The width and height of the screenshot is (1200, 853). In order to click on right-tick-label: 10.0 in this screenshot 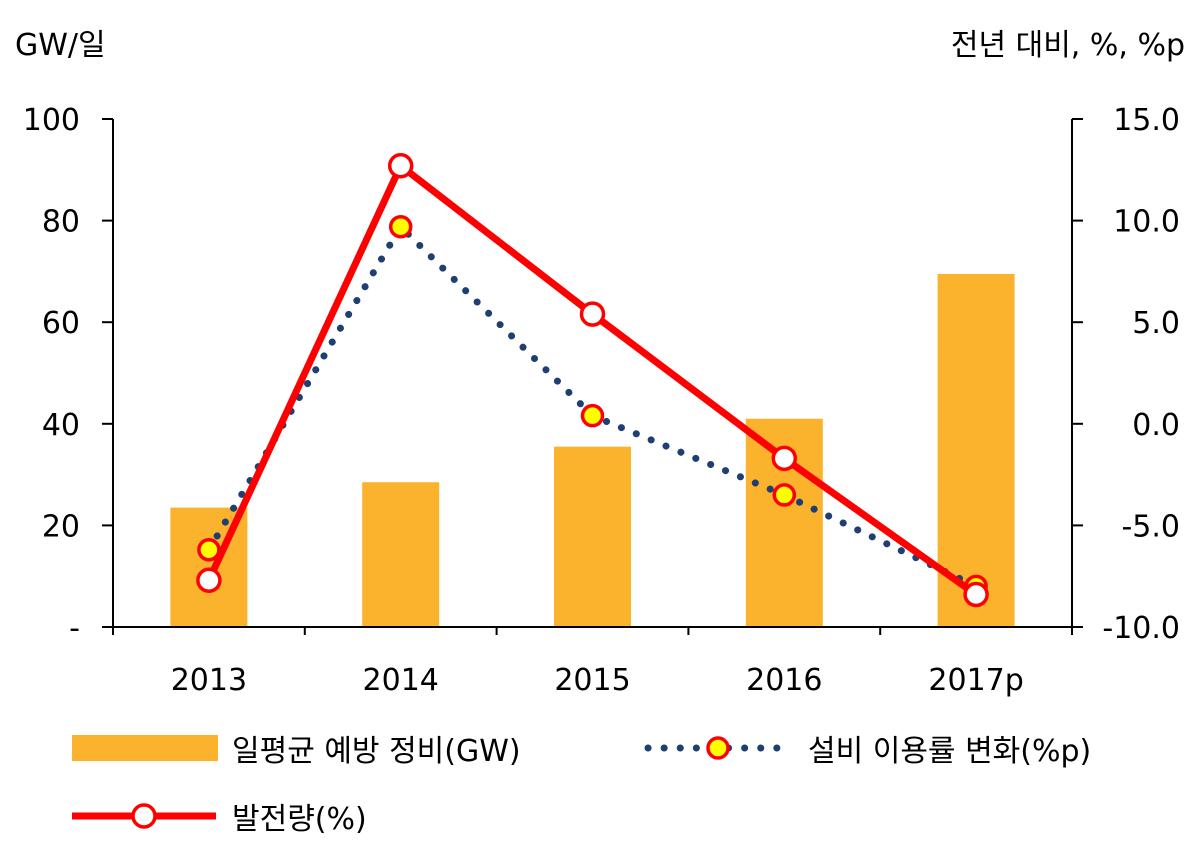, I will do `click(1146, 222)`.